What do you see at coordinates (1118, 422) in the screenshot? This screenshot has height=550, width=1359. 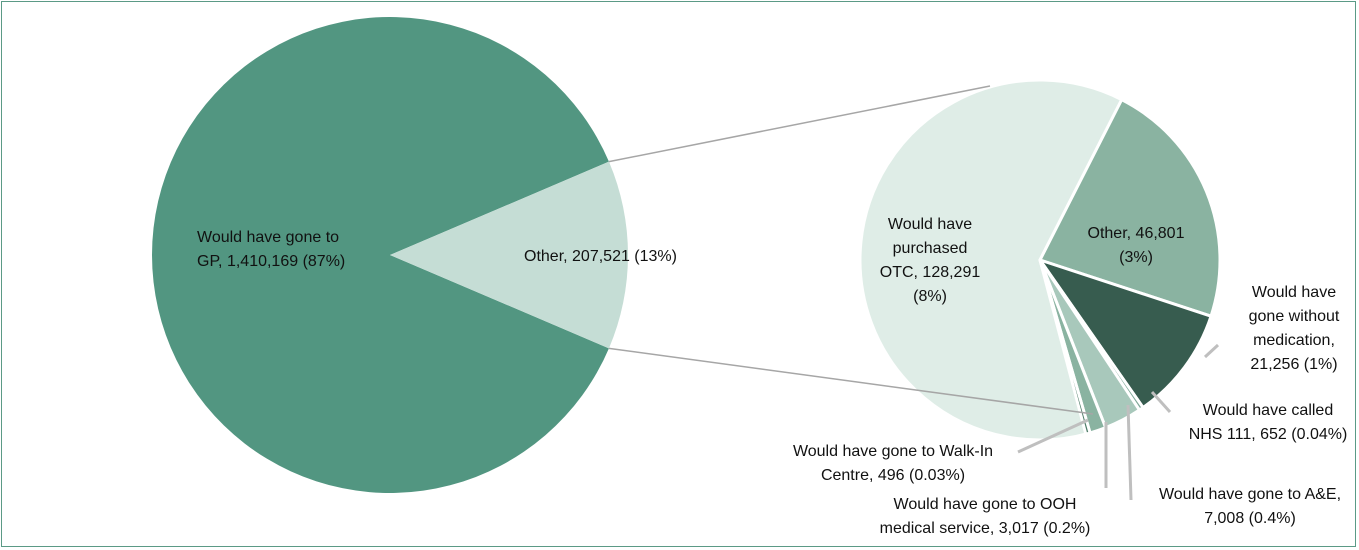 I see `leader-lines` at bounding box center [1118, 422].